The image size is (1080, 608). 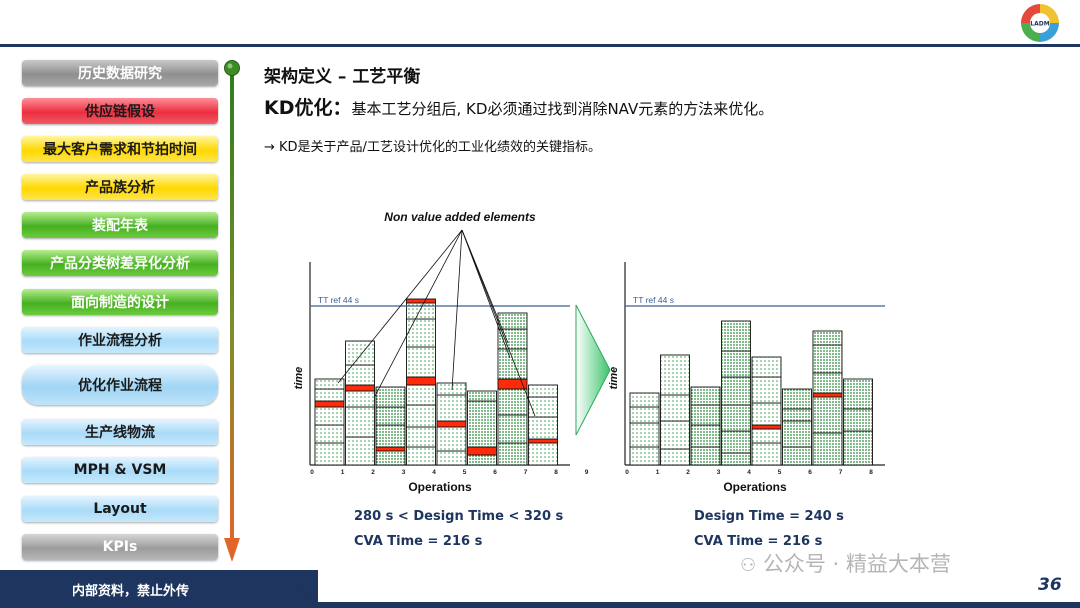 I want to click on sidebar-item-dfm: 面向制造的设计, so click(x=120, y=302).